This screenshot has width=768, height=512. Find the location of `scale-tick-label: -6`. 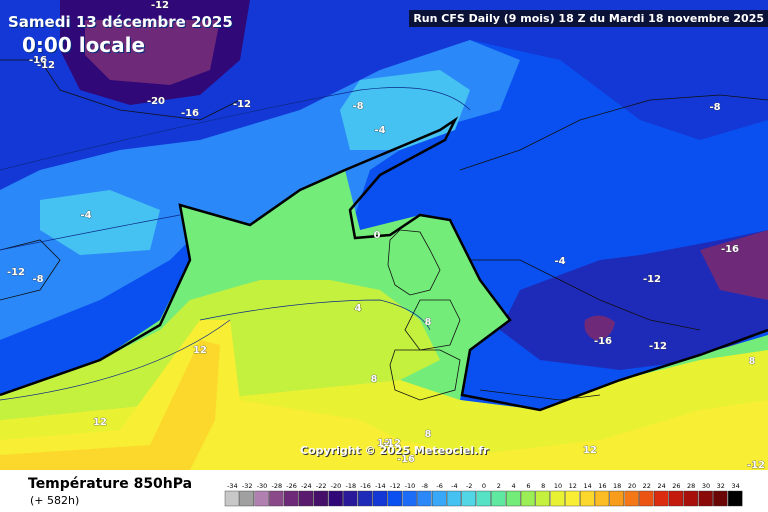

scale-tick-label: -6 is located at coordinates (439, 486).